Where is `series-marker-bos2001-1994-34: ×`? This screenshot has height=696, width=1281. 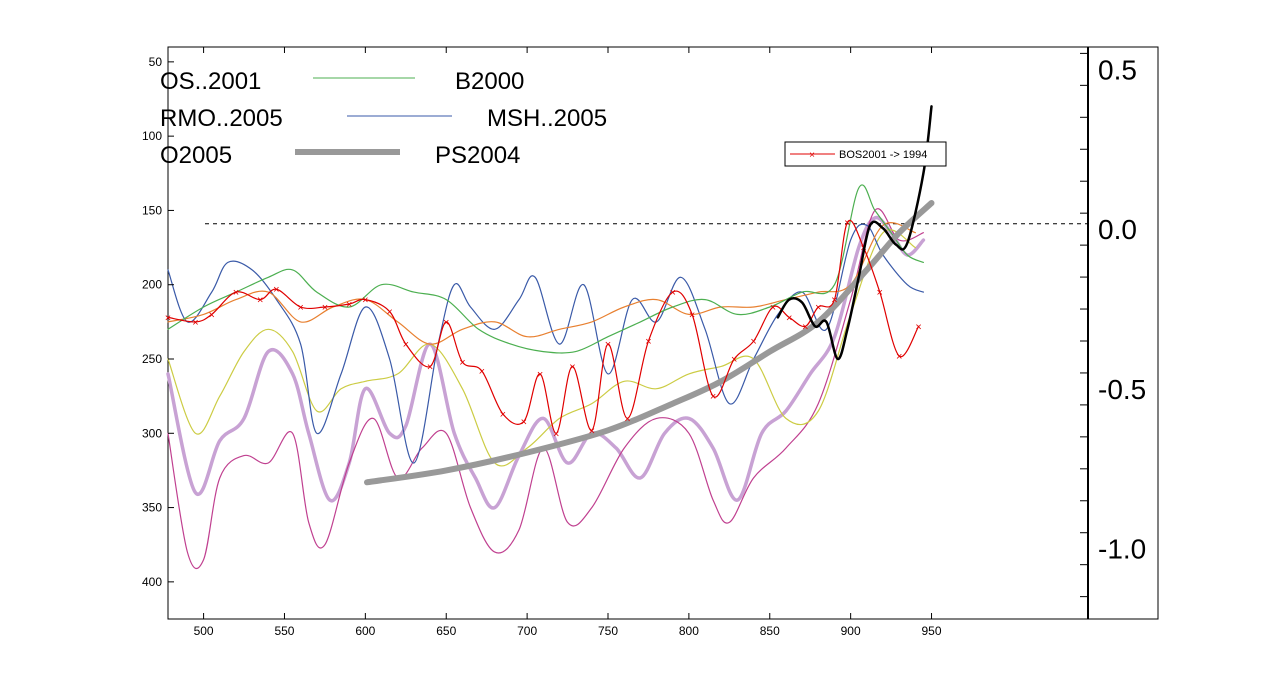
series-marker-bos2001-1994-34: × is located at coordinates (834, 301).